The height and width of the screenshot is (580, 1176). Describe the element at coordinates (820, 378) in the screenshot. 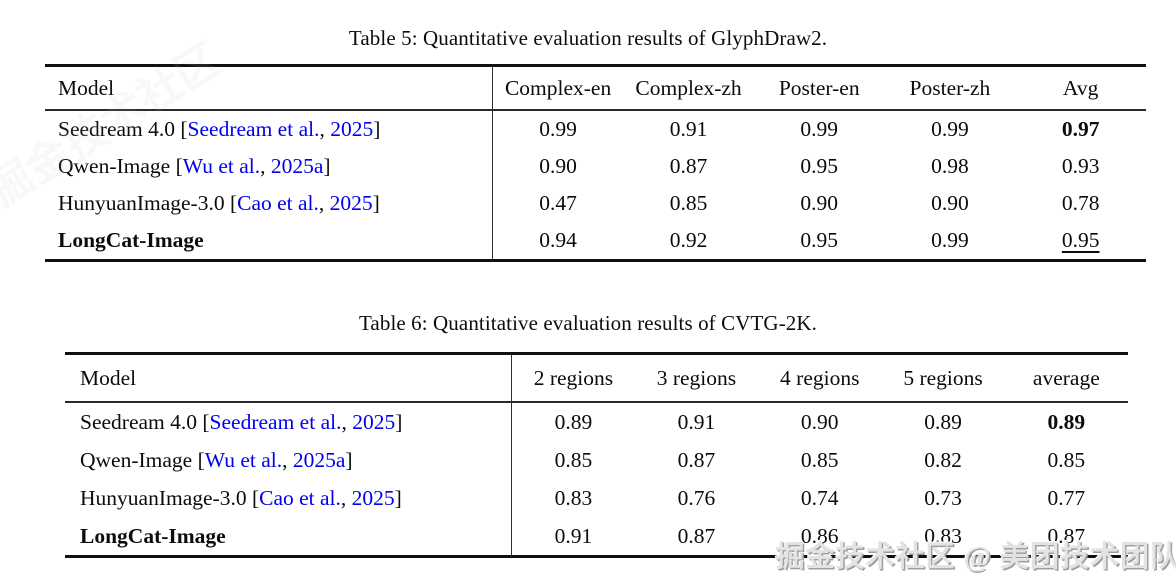

I see `table6-col-header-4regions: 4 regions` at that location.